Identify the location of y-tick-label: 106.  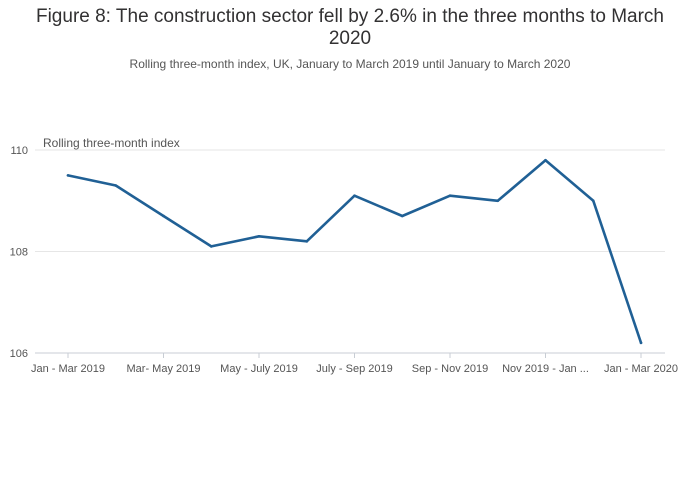
(19, 354).